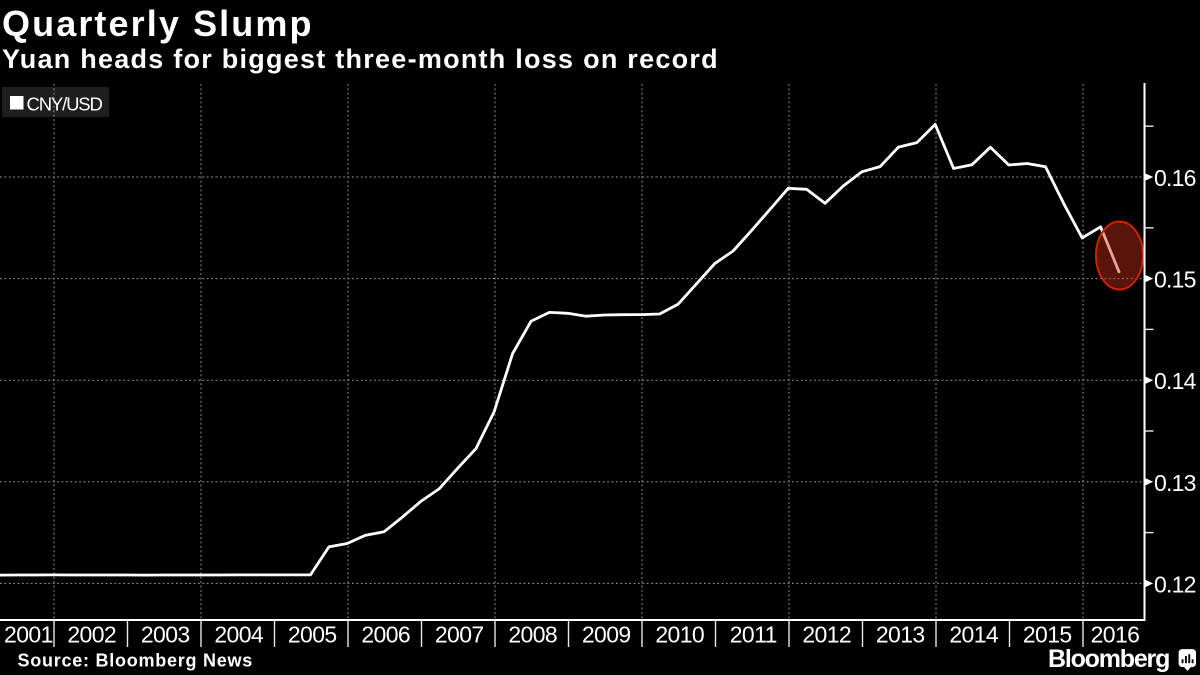 The height and width of the screenshot is (675, 1200). Describe the element at coordinates (1175, 178) in the screenshot. I see `svg-text: 0.16` at that location.